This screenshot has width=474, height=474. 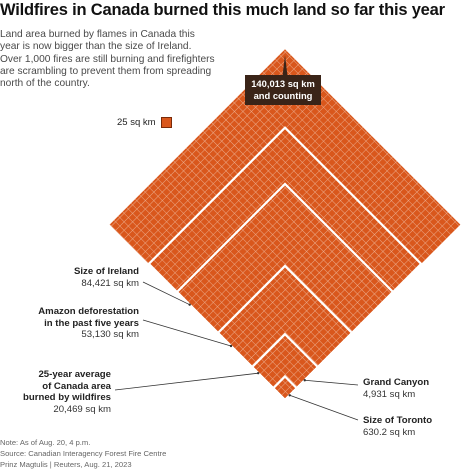 I want to click on callout-grand-canyon: Grand Canyon 4,931 sq km, so click(x=396, y=388).